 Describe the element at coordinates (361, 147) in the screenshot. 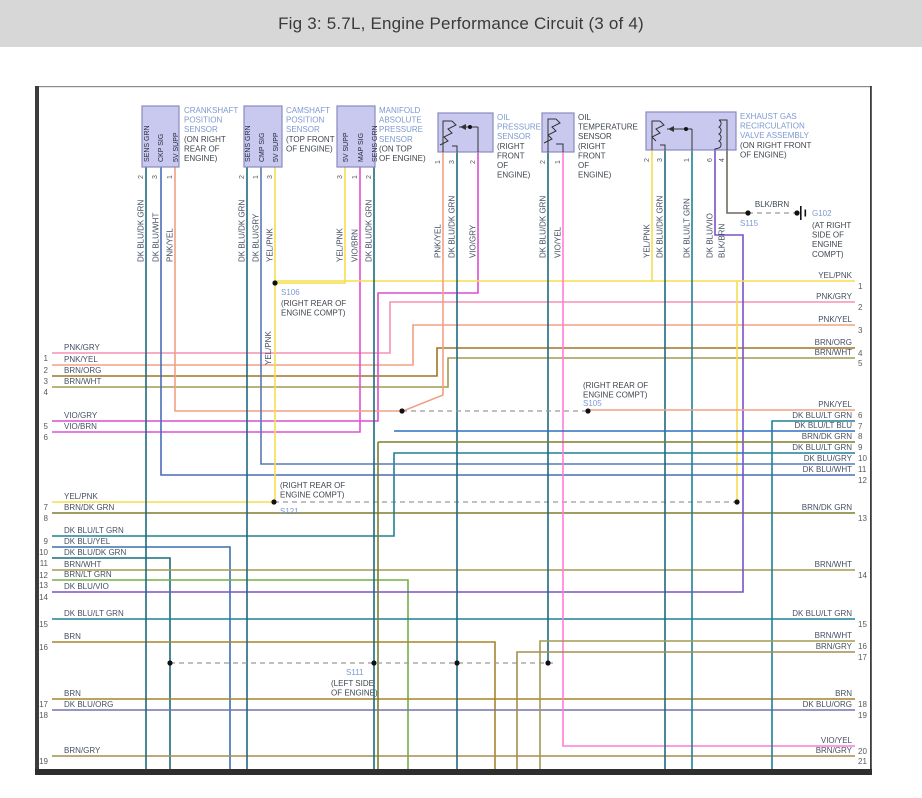

I see `pin-label: MAP SIG` at that location.